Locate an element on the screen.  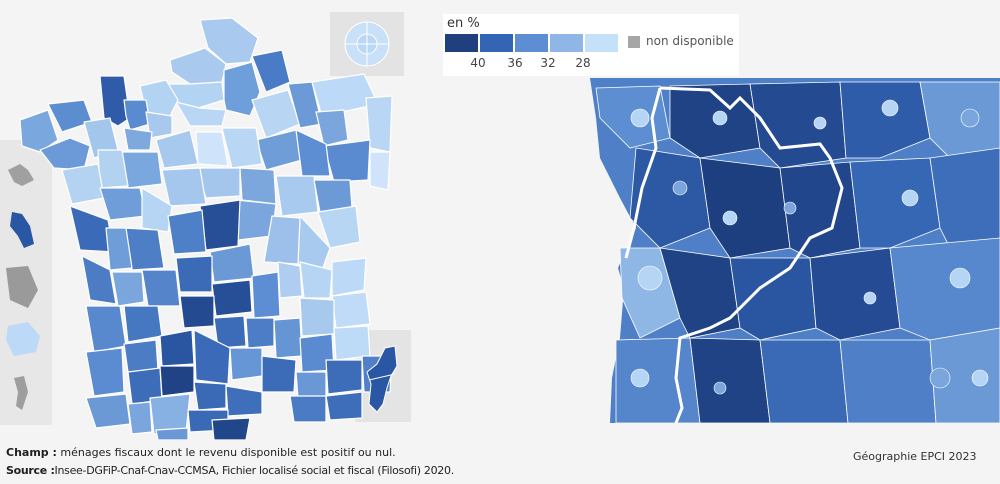
dept-haute-loire is located at coordinates (260, 333).